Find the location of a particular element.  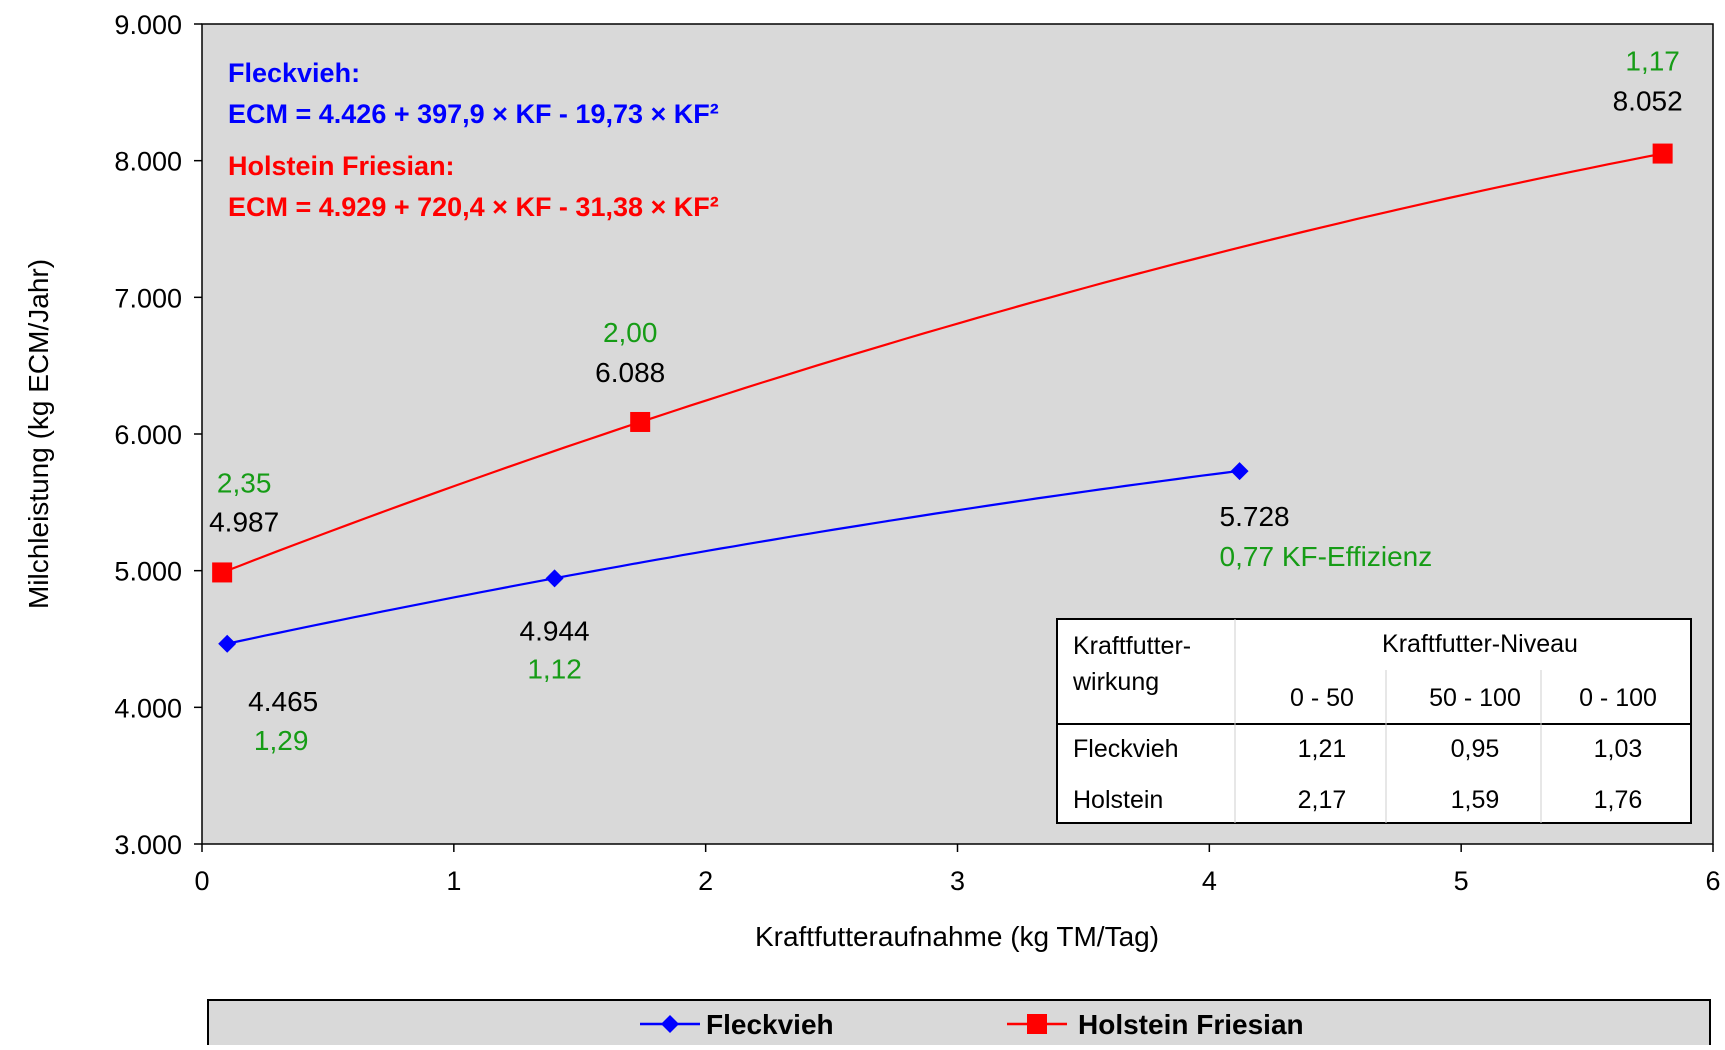

x-tick-label: 3 is located at coordinates (957, 881).